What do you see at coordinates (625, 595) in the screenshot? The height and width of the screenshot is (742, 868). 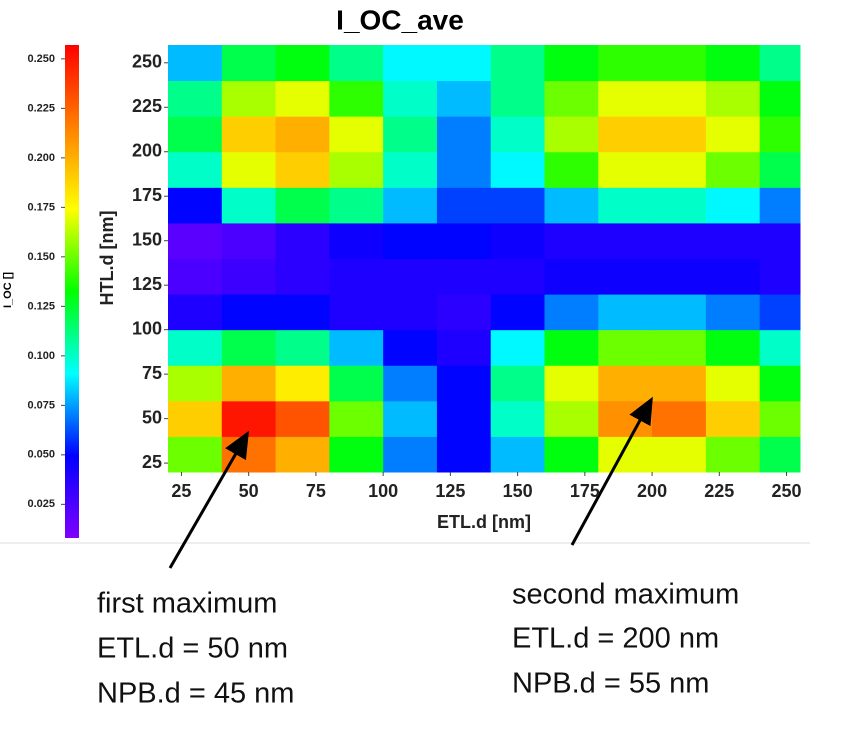 I see `annotation: second maximum` at bounding box center [625, 595].